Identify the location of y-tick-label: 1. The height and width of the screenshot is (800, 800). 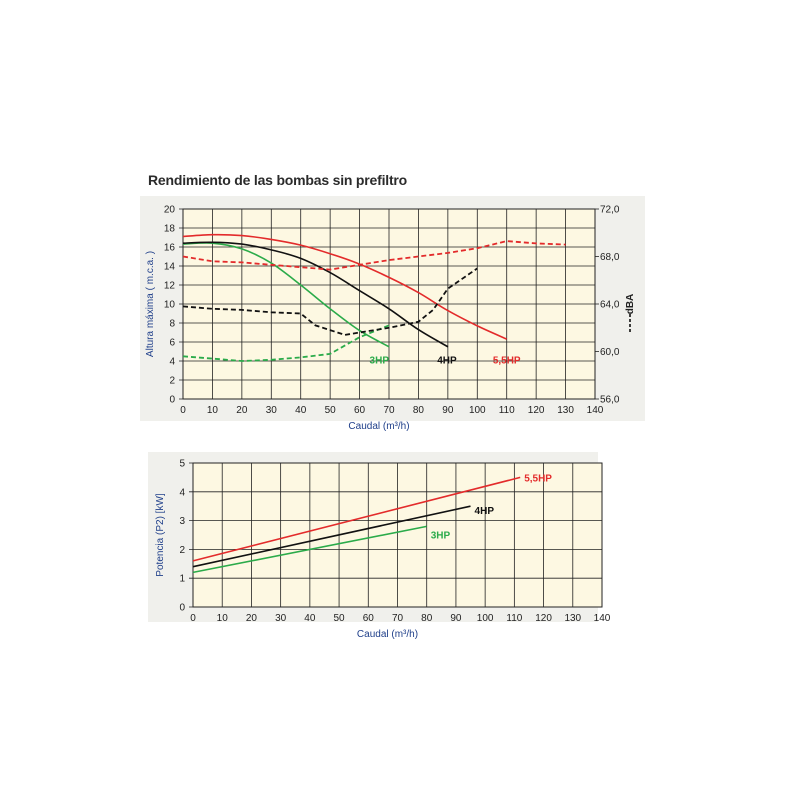
(182, 579).